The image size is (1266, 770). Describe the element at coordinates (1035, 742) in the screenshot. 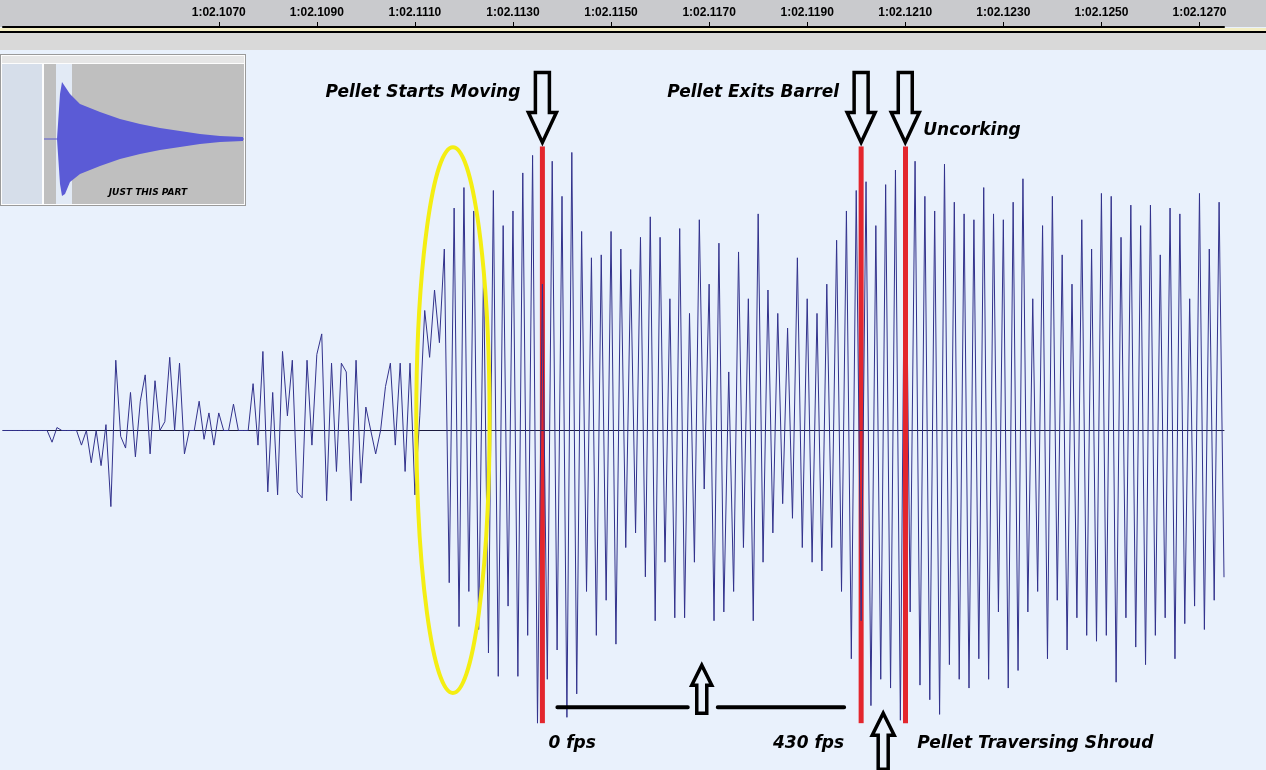

I see `text: Pellet Traversing Shroud` at that location.